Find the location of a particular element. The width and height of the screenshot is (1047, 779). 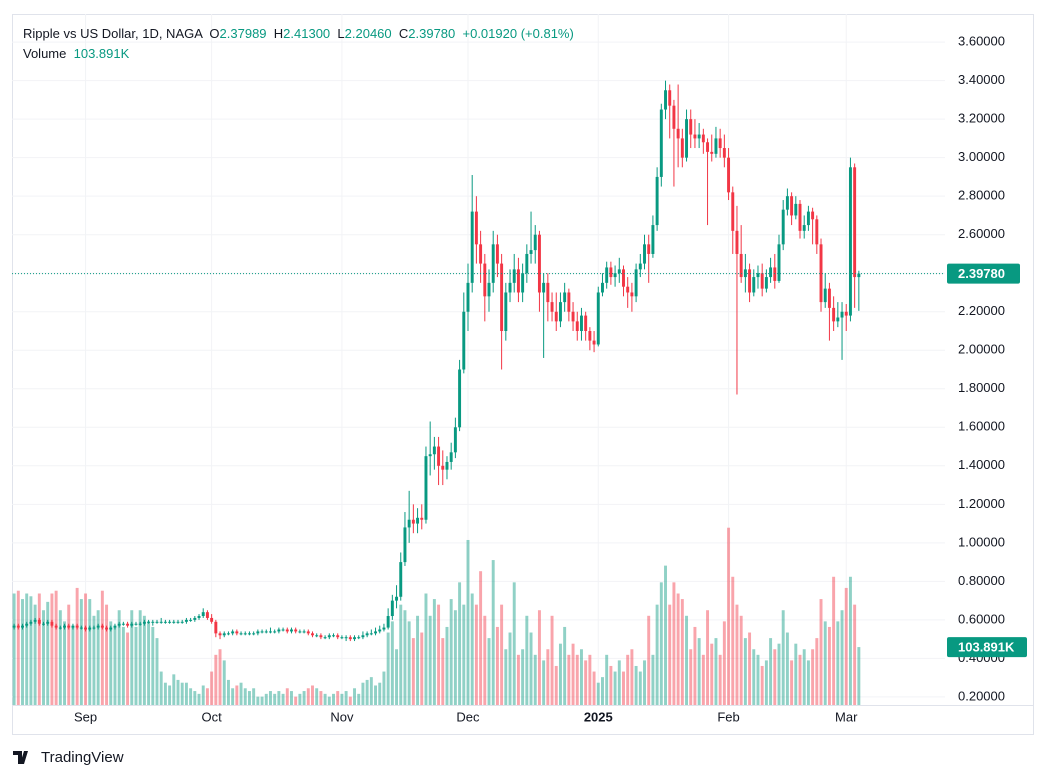

y-tick-label: 2.00000 is located at coordinates (981, 349).